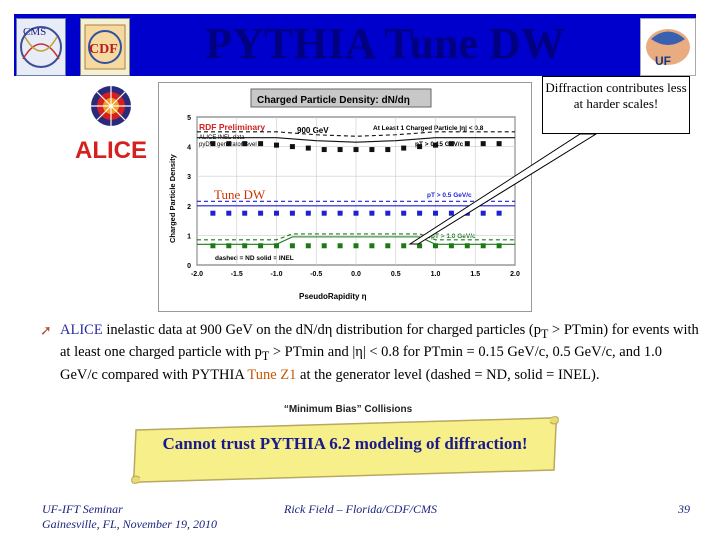 The width and height of the screenshot is (720, 540). What do you see at coordinates (189, 266) in the screenshot?
I see `y-tick-label: 0` at bounding box center [189, 266].